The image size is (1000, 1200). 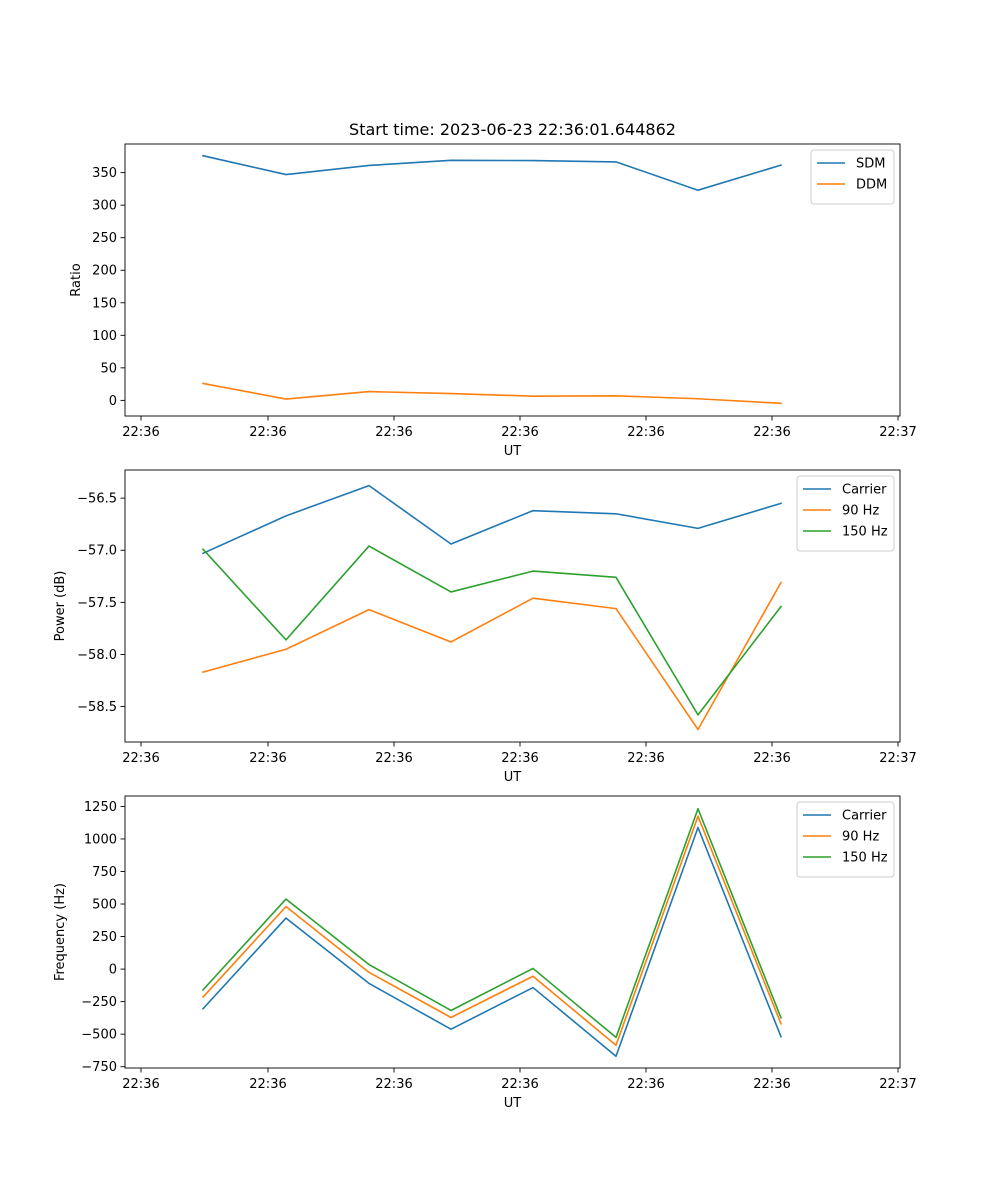 I want to click on y-tick-label: 750, so click(x=104, y=872).